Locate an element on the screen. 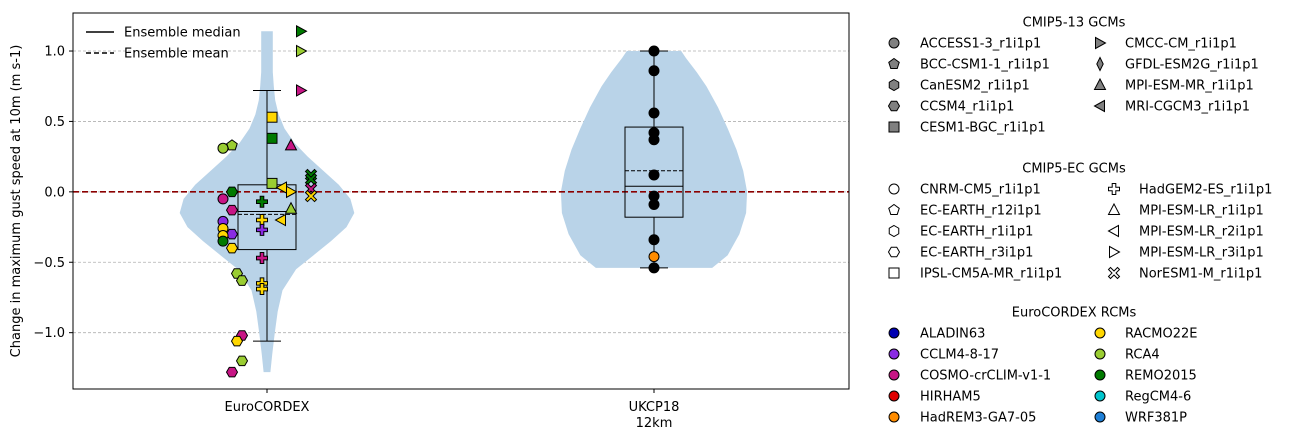  violin-ukcp18 is located at coordinates (654, 159).